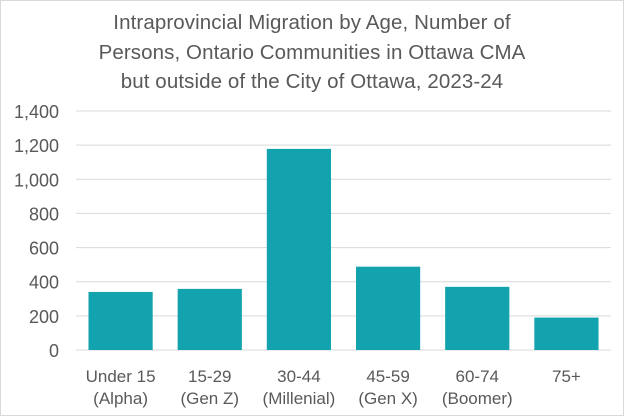  Describe the element at coordinates (477, 398) in the screenshot. I see `x-tick-label: (Boomer)` at that location.